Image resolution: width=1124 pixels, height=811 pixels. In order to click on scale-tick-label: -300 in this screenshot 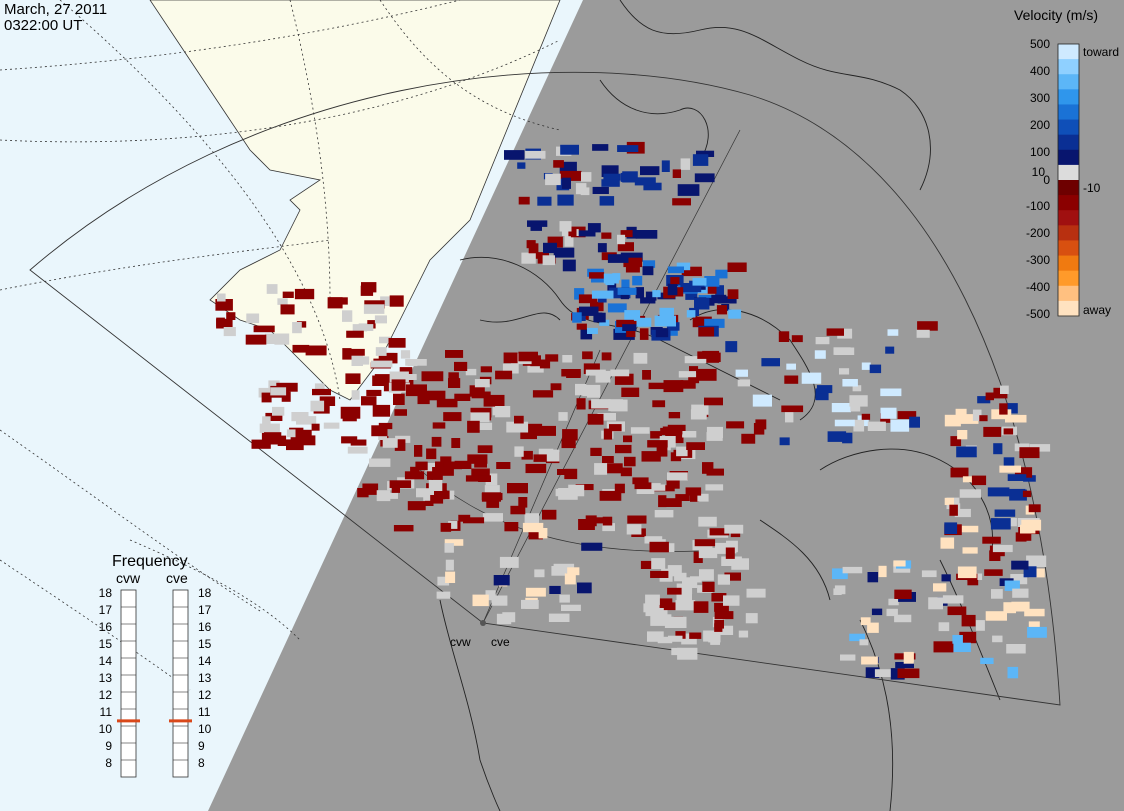, I will do `click(1038, 260)`.